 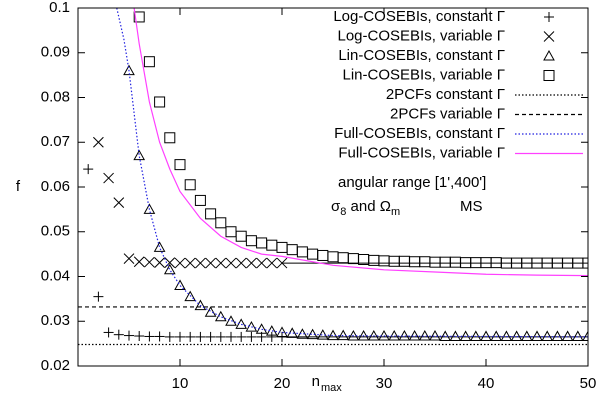 What do you see at coordinates (343, 212) in the screenshot?
I see `annotation: 8` at bounding box center [343, 212].